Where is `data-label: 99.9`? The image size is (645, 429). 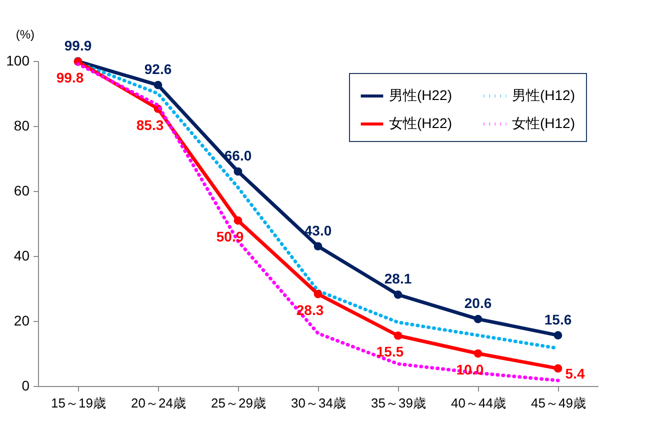 data-label: 99.9 is located at coordinates (78, 45).